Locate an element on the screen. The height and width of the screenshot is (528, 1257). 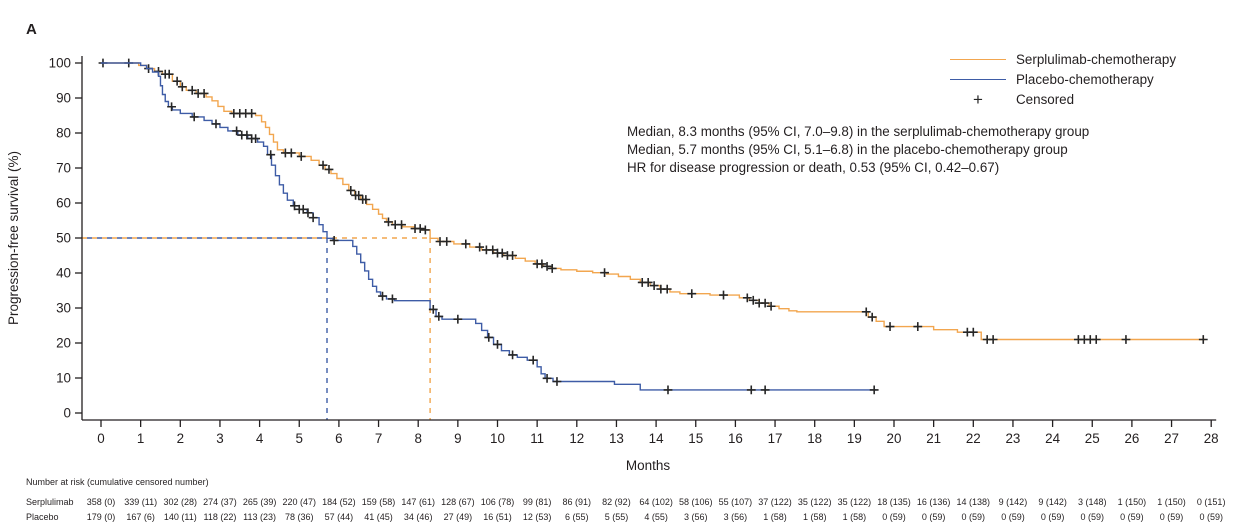
y-tick-label: 90 is located at coordinates (63, 98).